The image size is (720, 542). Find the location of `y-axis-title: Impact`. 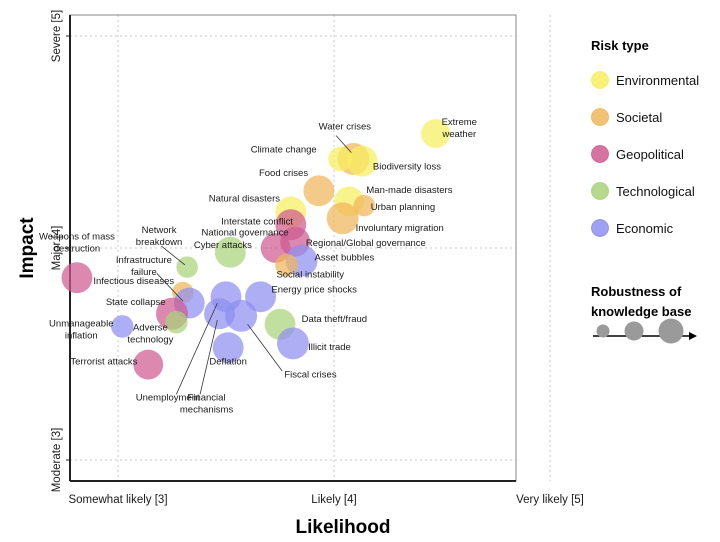

y-axis-title: Impact is located at coordinates (27, 248).